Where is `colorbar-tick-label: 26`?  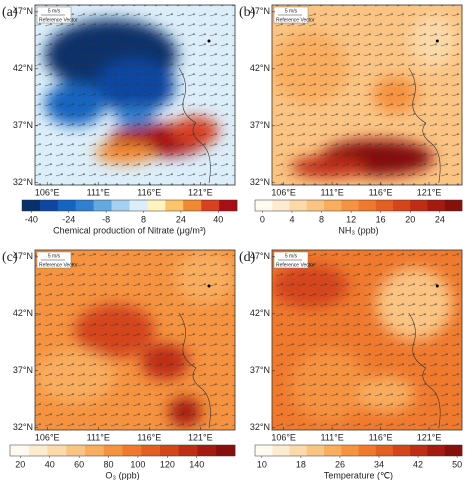 colorbar-tick-label: 26 is located at coordinates (340, 464).